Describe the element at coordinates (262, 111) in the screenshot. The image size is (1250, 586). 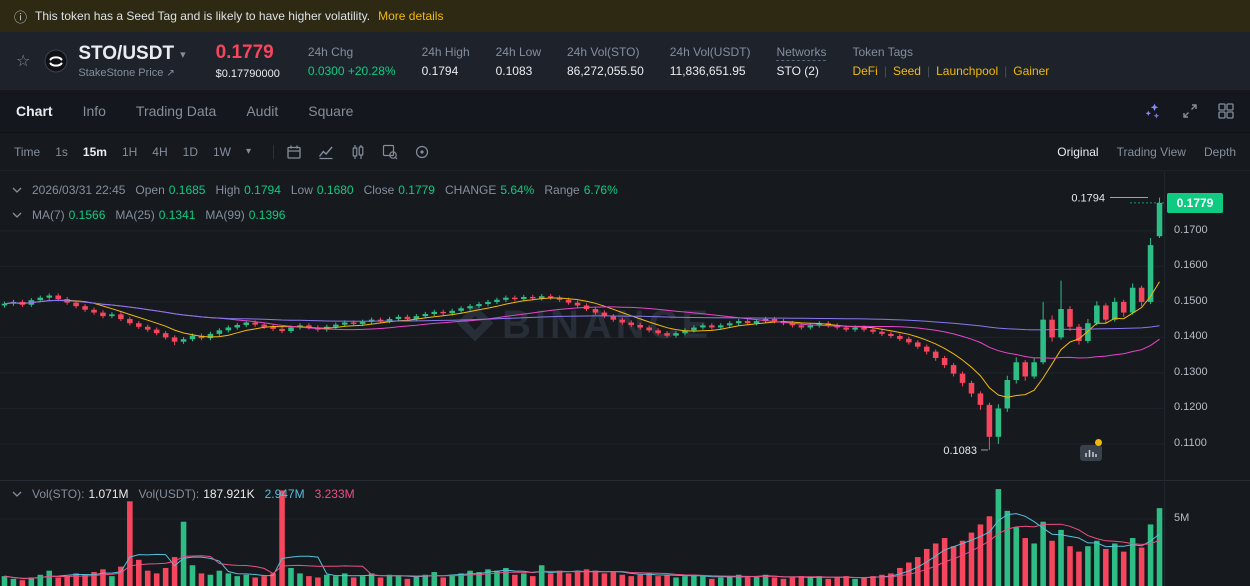
I see `tab-audit: Audit` at that location.